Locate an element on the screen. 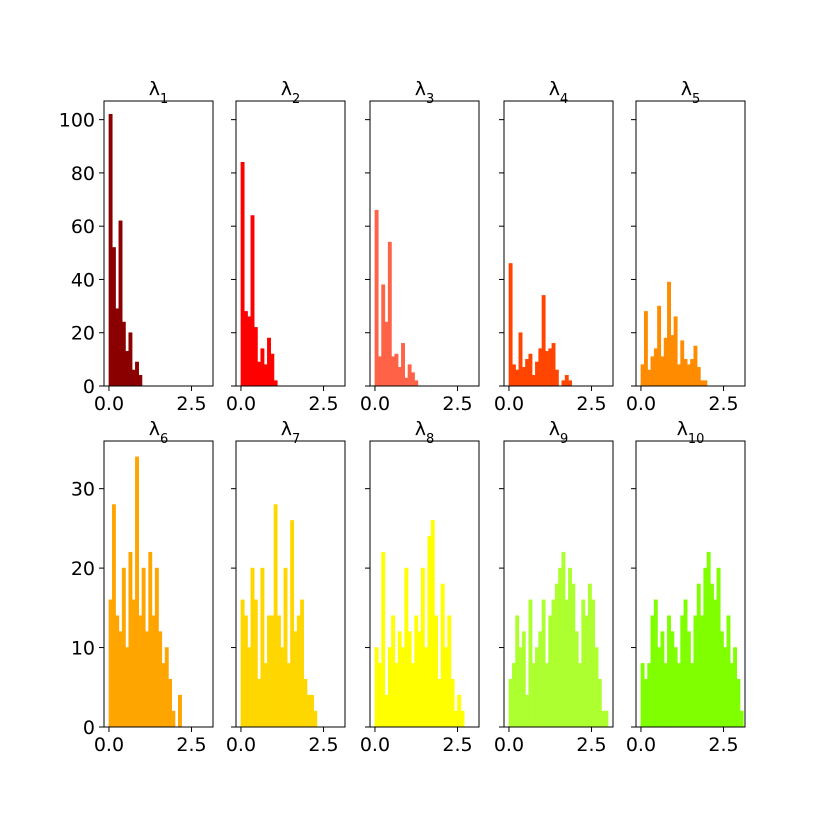  histogram-panel: λ8 0.0 2.5 is located at coordinates (420, 587).